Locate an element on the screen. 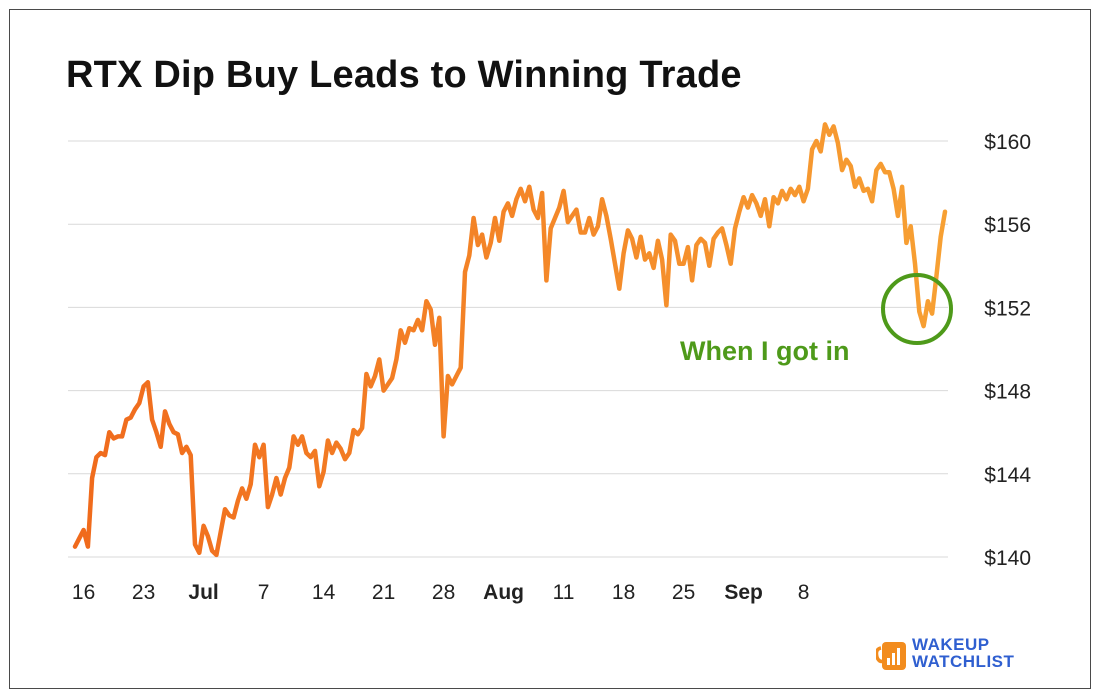  brand-line-2: WATCHLIST is located at coordinates (963, 661).